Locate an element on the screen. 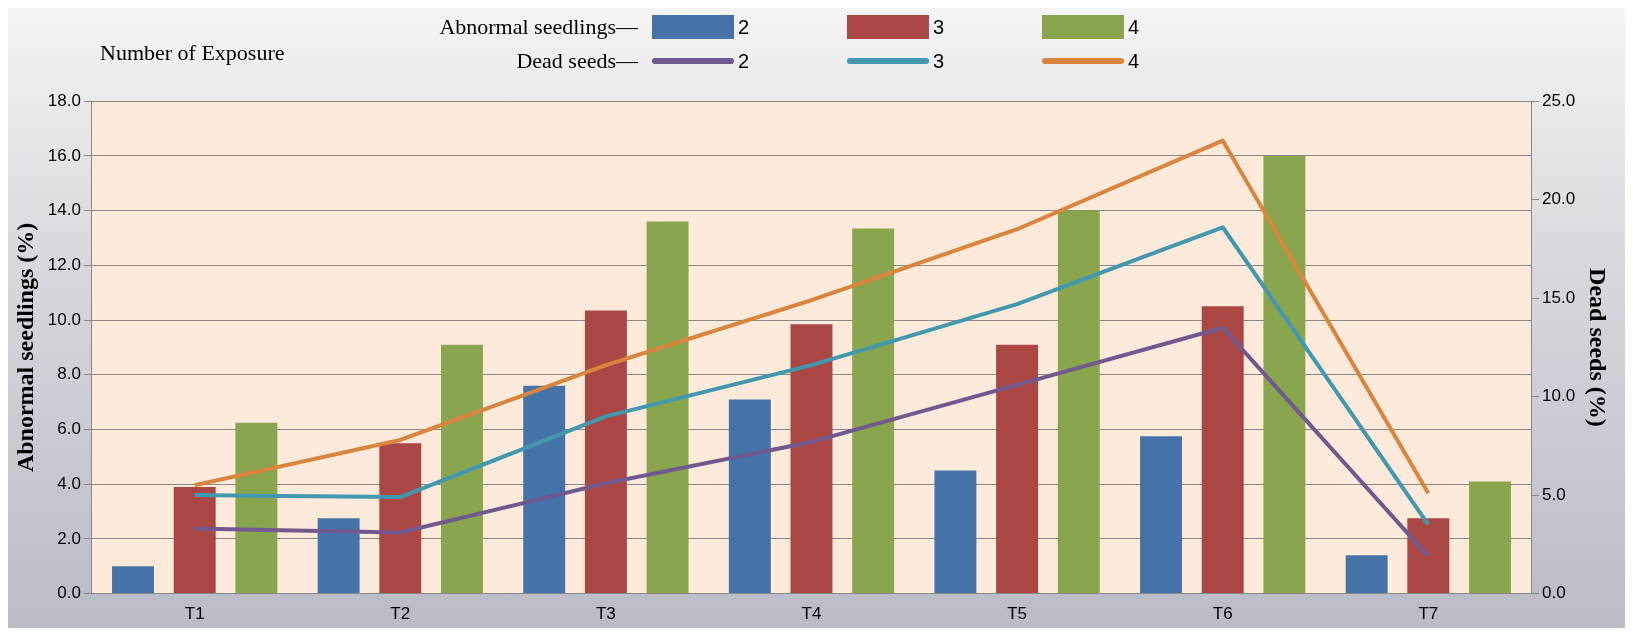 Image resolution: width=1633 pixels, height=639 pixels. text: Dead seeds— is located at coordinates (576, 61).